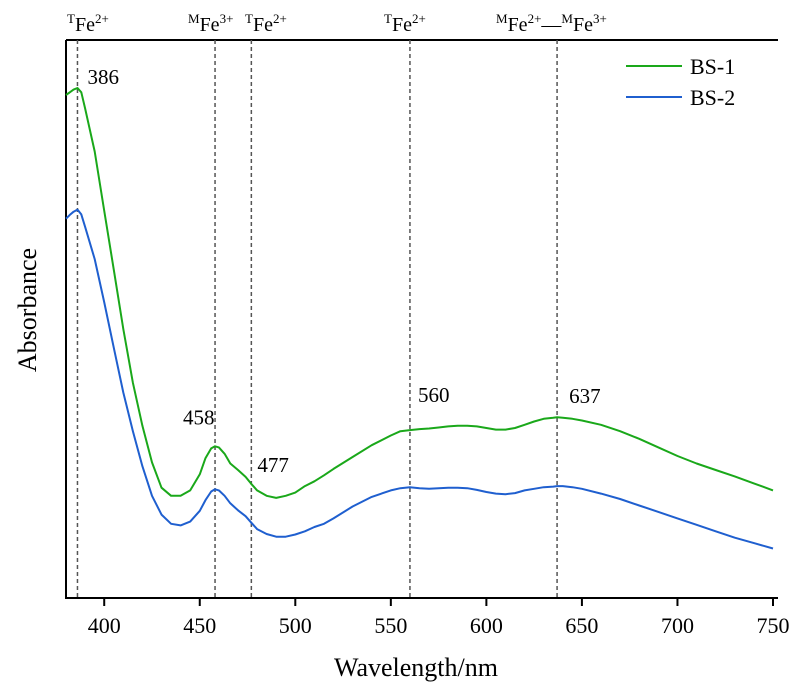 This screenshot has width=800, height=687. What do you see at coordinates (712, 66) in the screenshot?
I see `legend-label-bs-1: BS-1` at bounding box center [712, 66].